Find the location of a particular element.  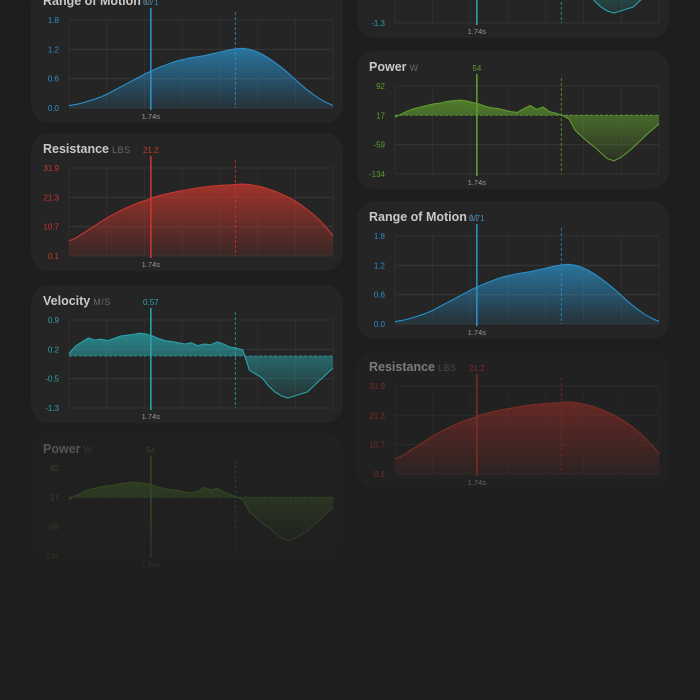

chart-svg: 0.9 0.2 -0.5 -1.3 0.57 1.74s is located at coordinates (189, 359).